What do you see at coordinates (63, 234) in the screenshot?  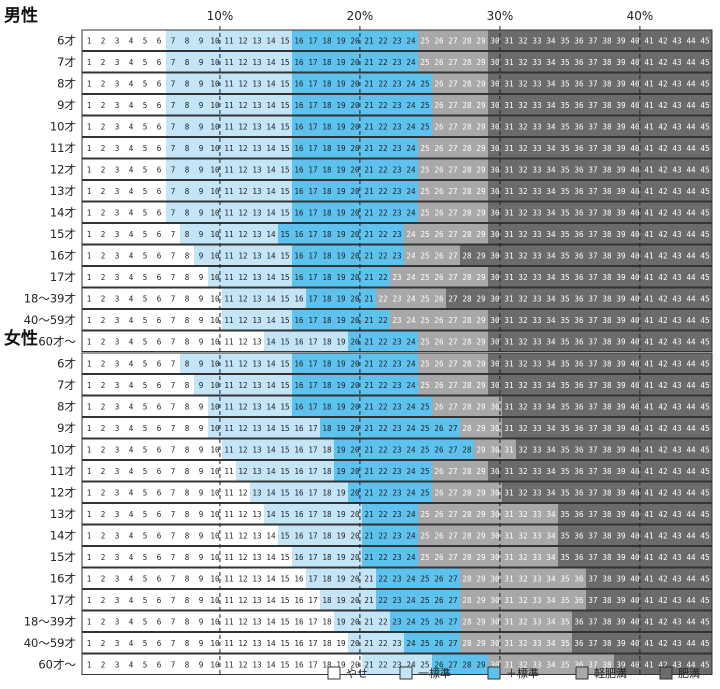 I see `age-label: 15才` at bounding box center [63, 234].